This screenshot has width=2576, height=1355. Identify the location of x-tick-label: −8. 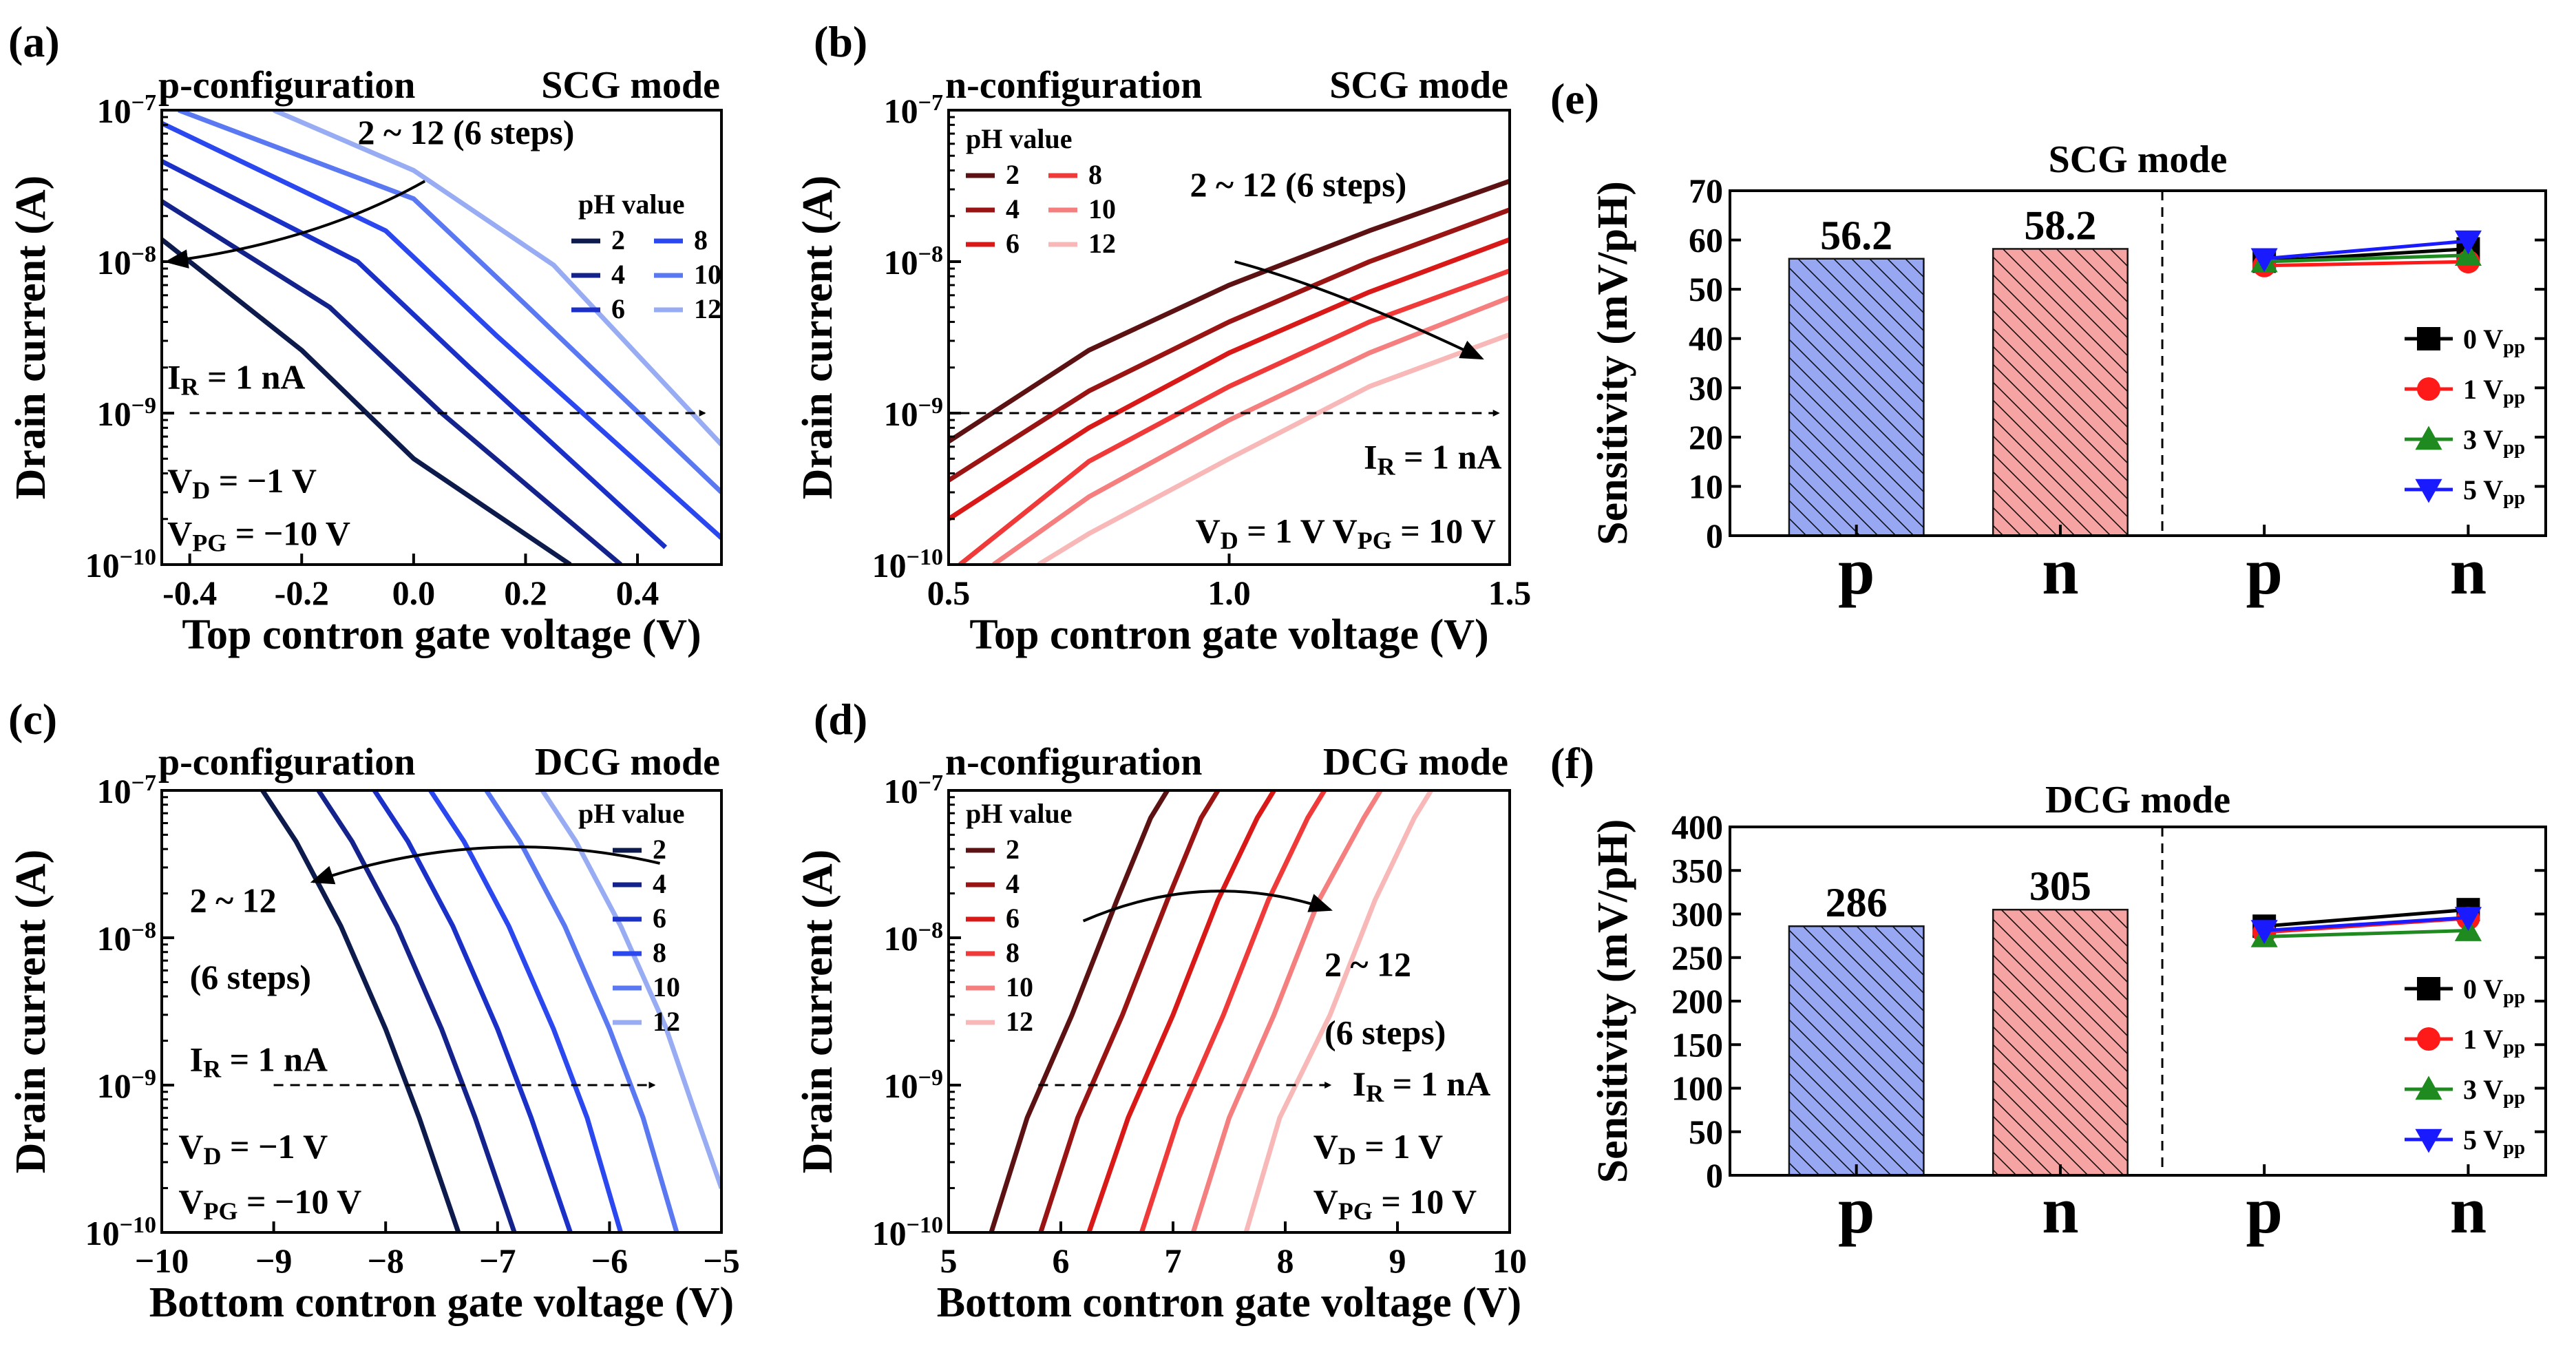
(386, 1260).